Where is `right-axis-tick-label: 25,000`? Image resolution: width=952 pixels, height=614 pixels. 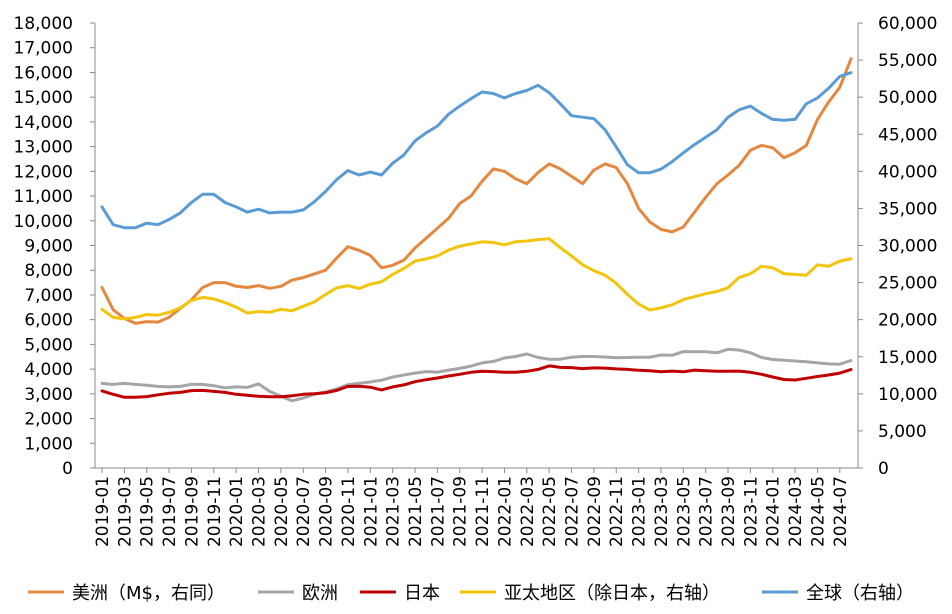 right-axis-tick-label: 25,000 is located at coordinates (907, 284).